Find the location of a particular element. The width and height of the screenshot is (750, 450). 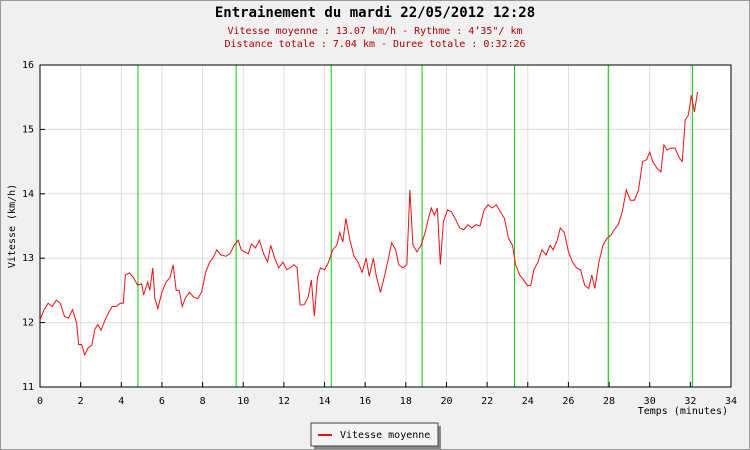

y-tick-label: 11 is located at coordinates (28, 387).